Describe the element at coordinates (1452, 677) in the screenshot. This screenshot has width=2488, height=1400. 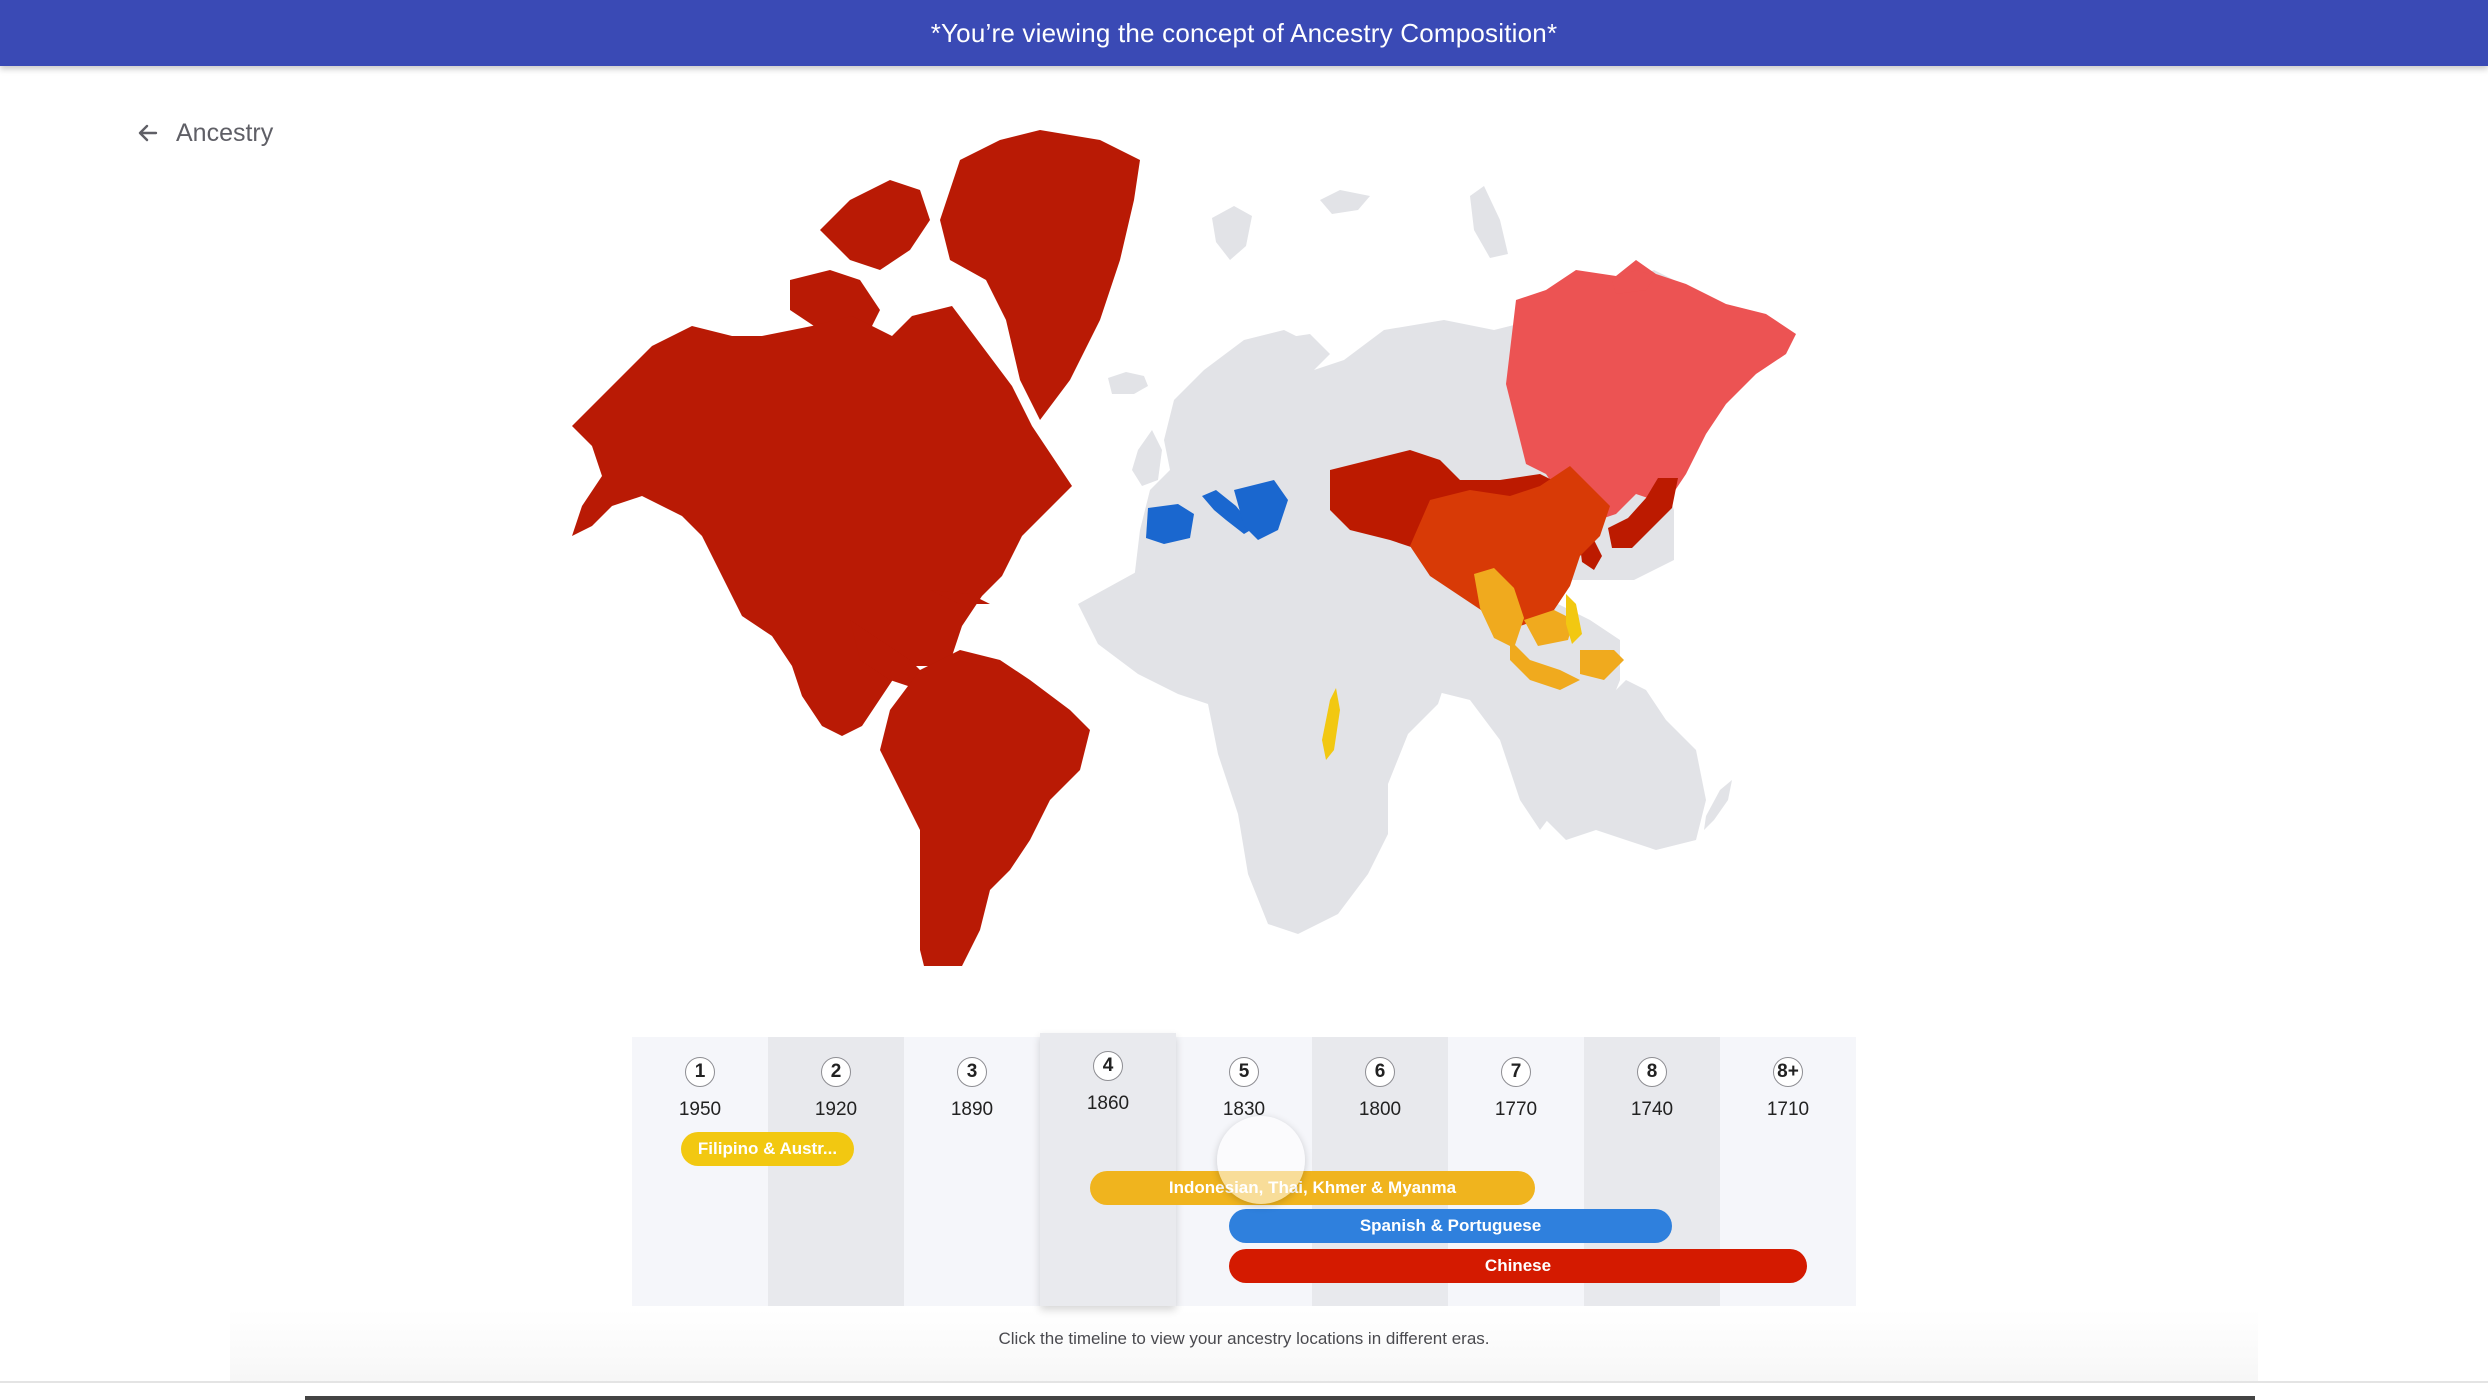
I see `region-philippines-madagascar` at that location.